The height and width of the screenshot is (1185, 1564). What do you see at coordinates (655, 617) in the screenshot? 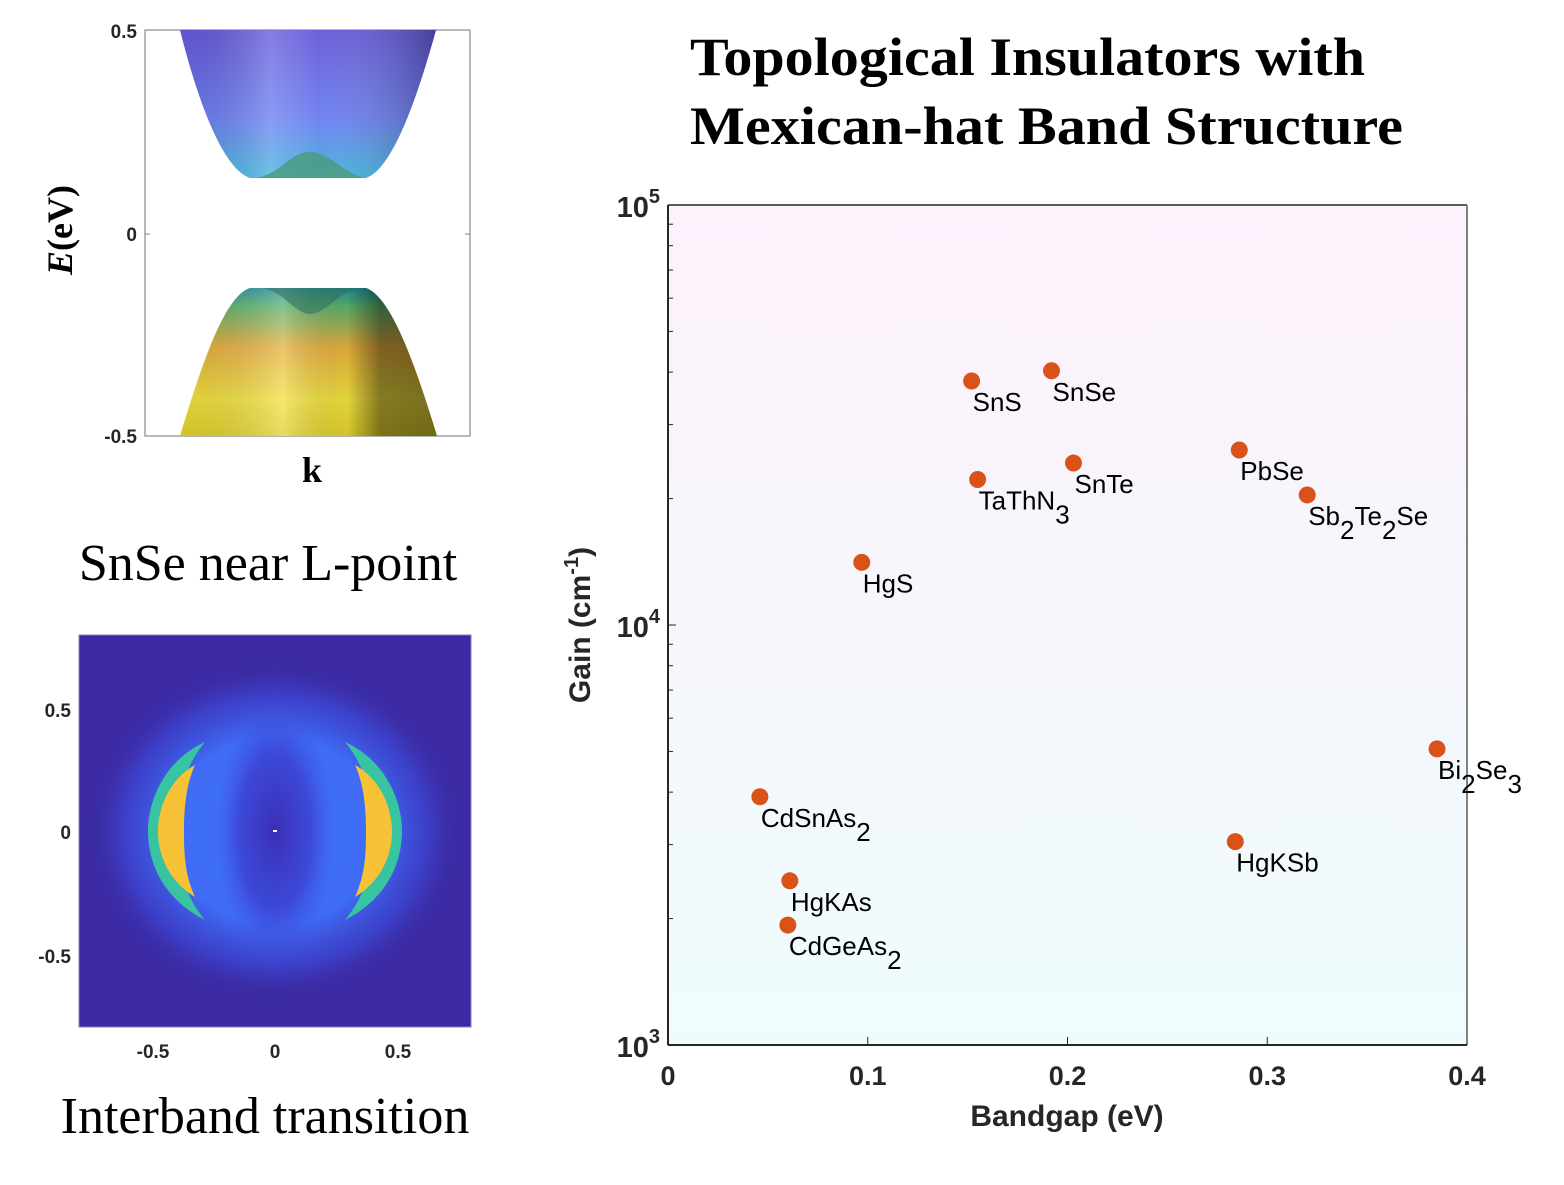
I see `y-tick-exponent: 4` at bounding box center [655, 617].